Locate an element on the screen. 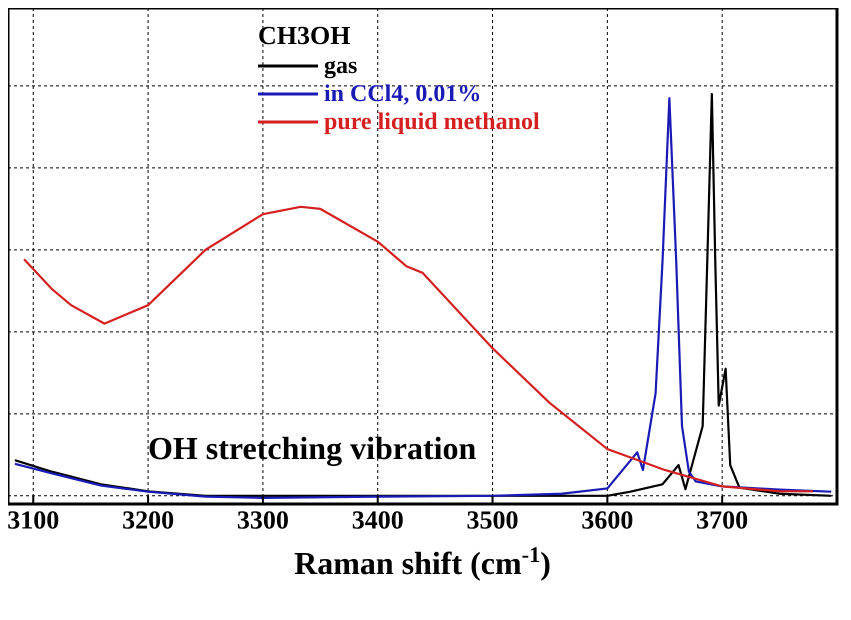 The width and height of the screenshot is (851, 620). legend-title: CH3OH is located at coordinates (305, 35).